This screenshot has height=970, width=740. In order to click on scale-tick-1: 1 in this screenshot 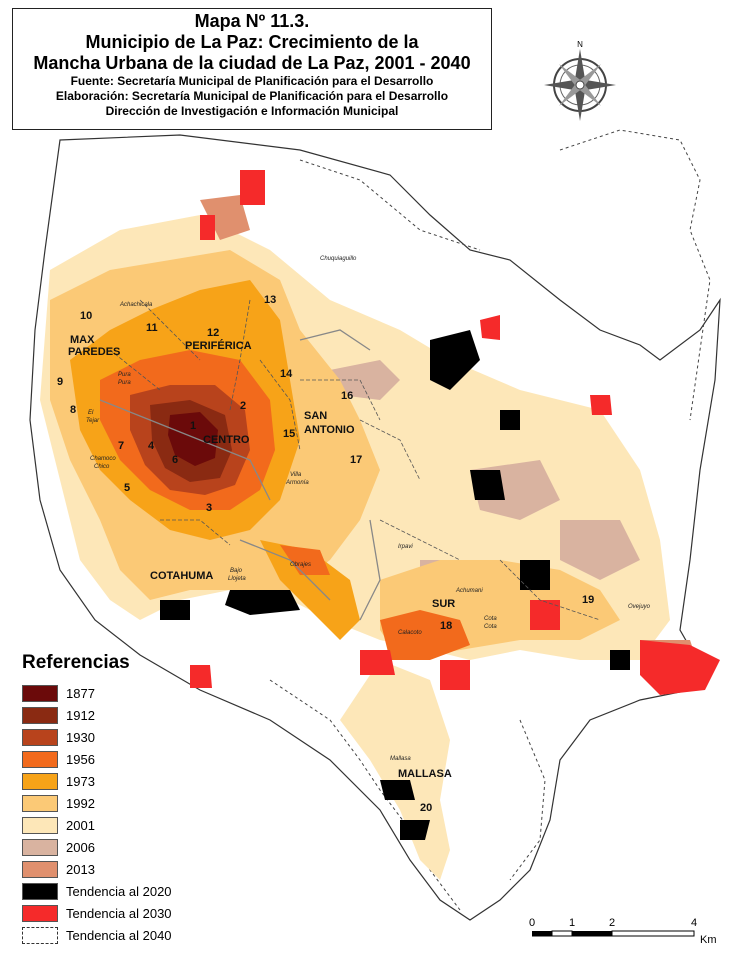, I will do `click(572, 923)`.